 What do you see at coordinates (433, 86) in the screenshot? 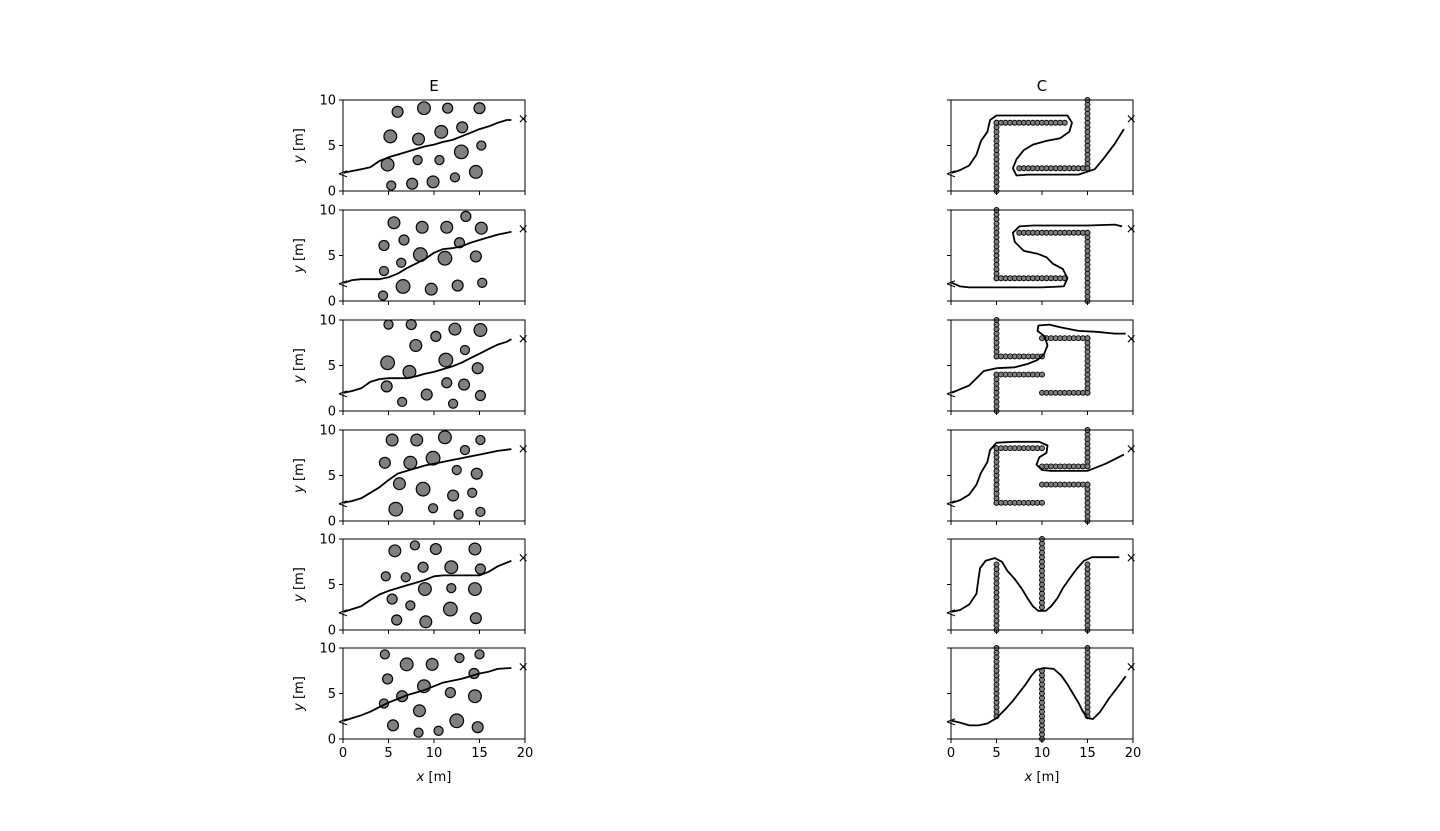
I see `chart-title: E` at bounding box center [433, 86].